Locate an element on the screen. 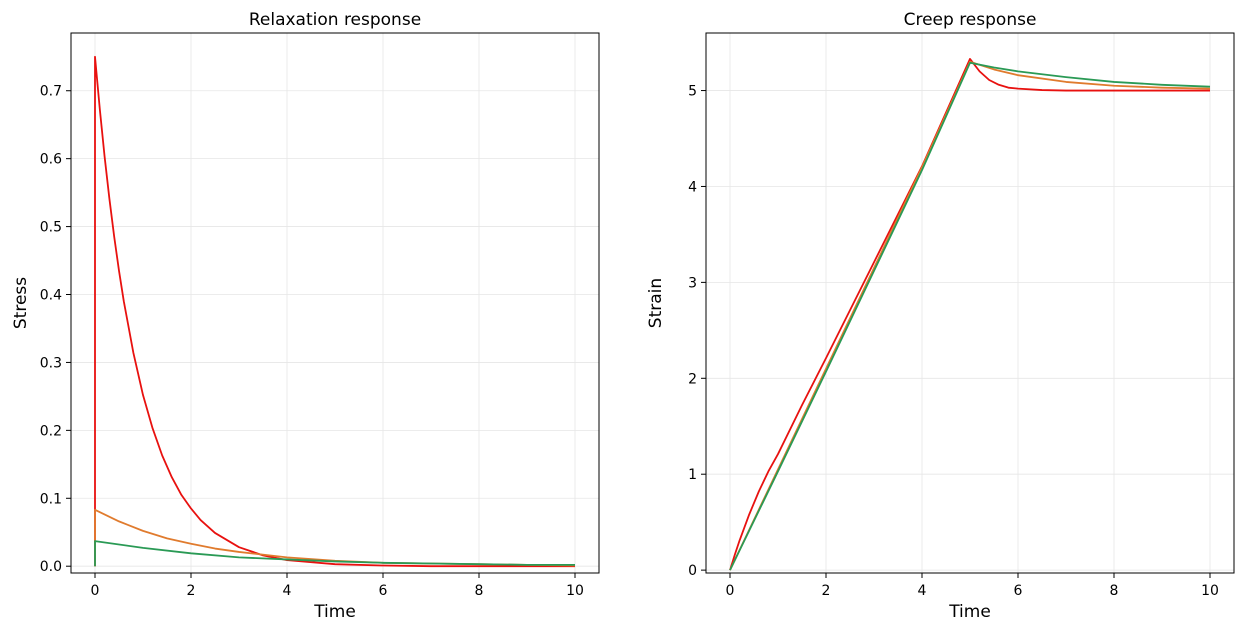 Image resolution: width=1246 pixels, height=631 pixels. y-tick-label: 0.1 is located at coordinates (51, 499).